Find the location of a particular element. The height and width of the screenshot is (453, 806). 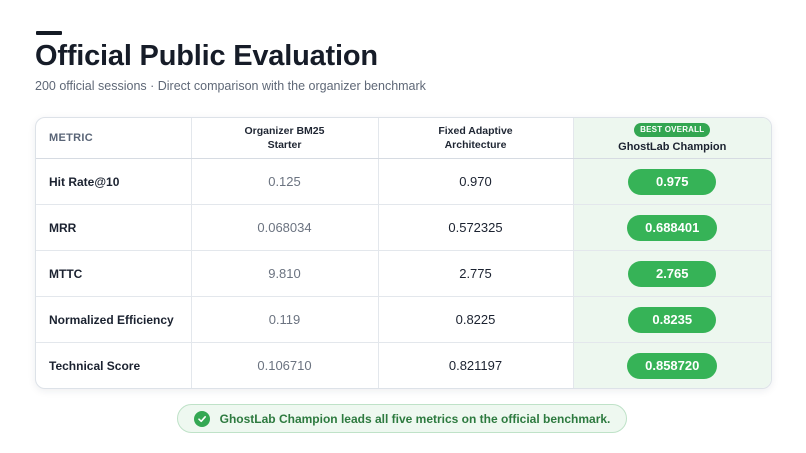

champion-cell: 0.858720 is located at coordinates (671, 365).